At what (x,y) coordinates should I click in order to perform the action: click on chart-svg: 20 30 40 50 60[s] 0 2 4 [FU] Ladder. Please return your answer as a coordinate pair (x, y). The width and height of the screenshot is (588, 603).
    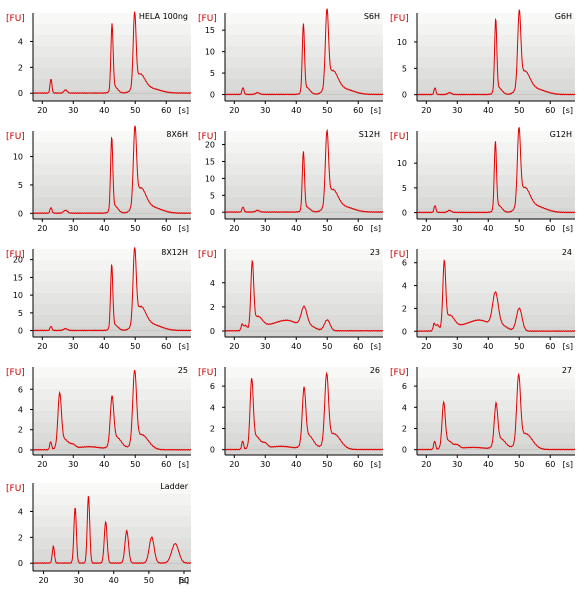
    Looking at the image, I should click on (99, 533).